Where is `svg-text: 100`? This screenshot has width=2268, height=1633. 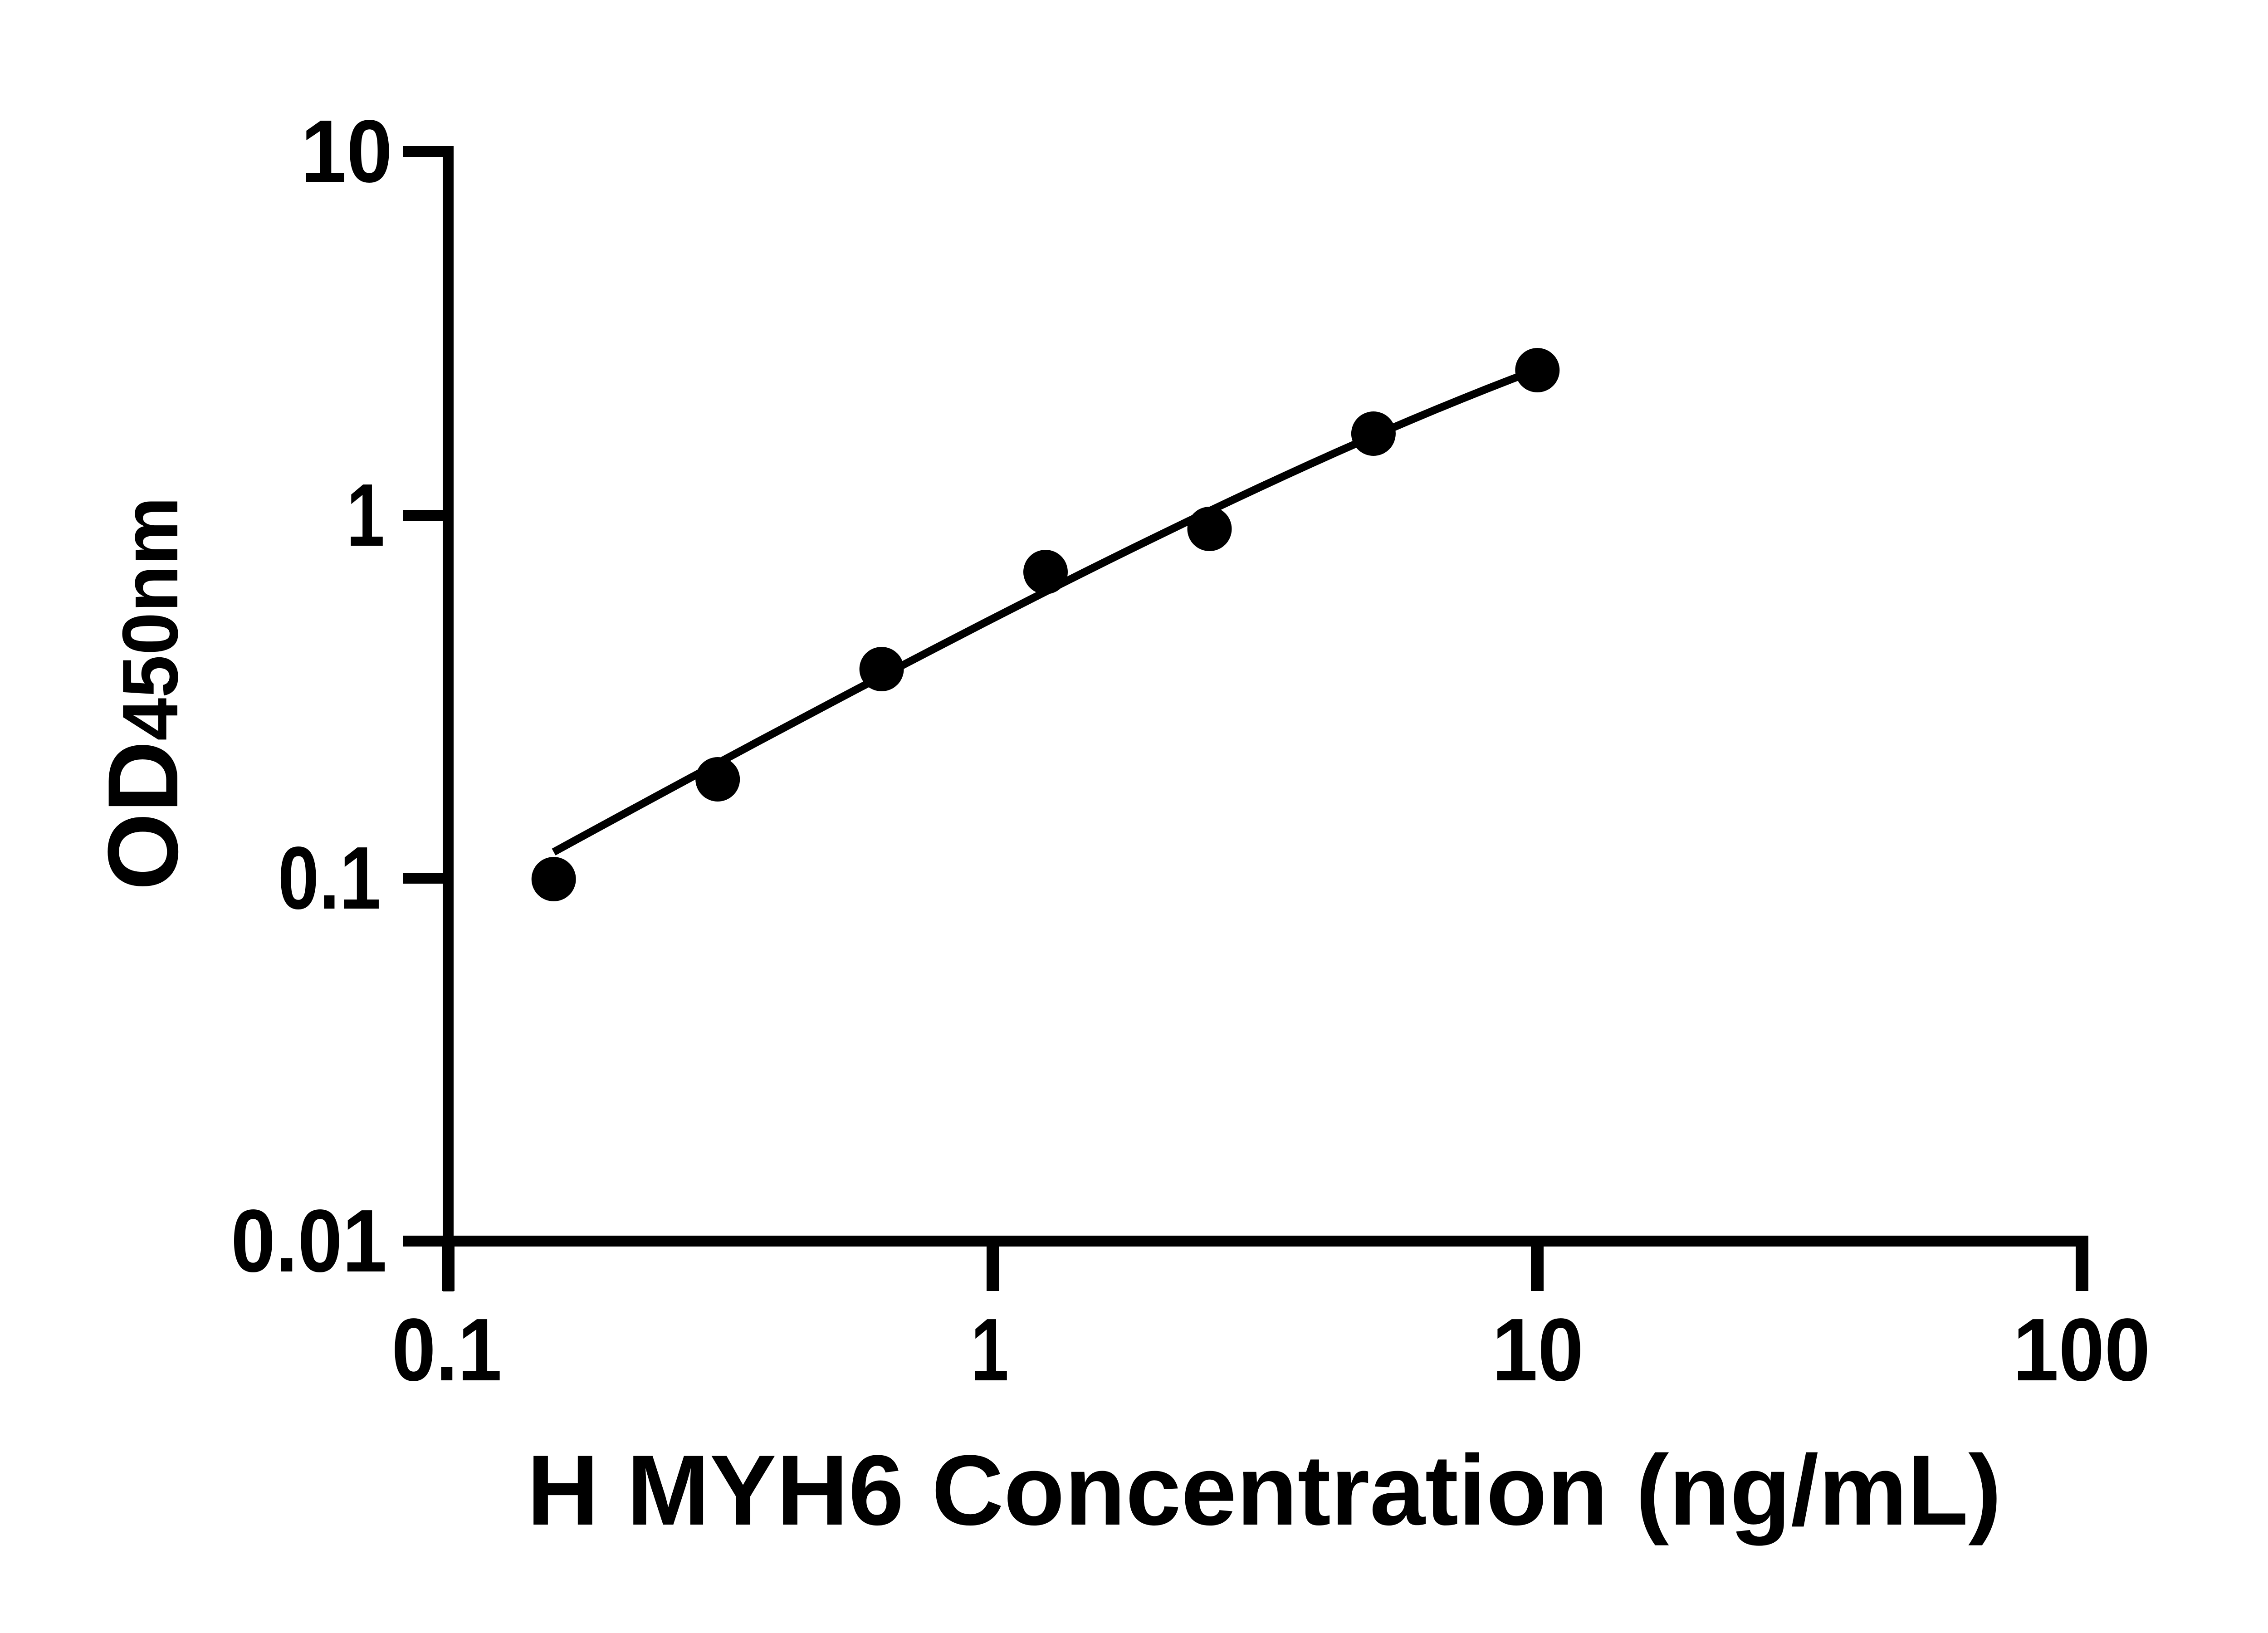
svg-text: 100 is located at coordinates (2082, 1349).